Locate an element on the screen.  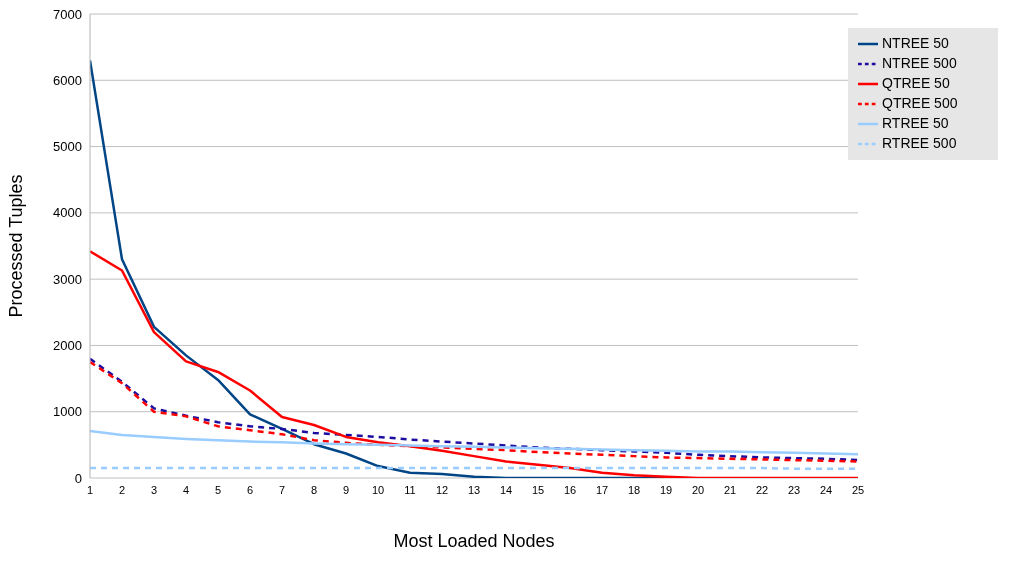
x-tick-label: 25 is located at coordinates (858, 489).